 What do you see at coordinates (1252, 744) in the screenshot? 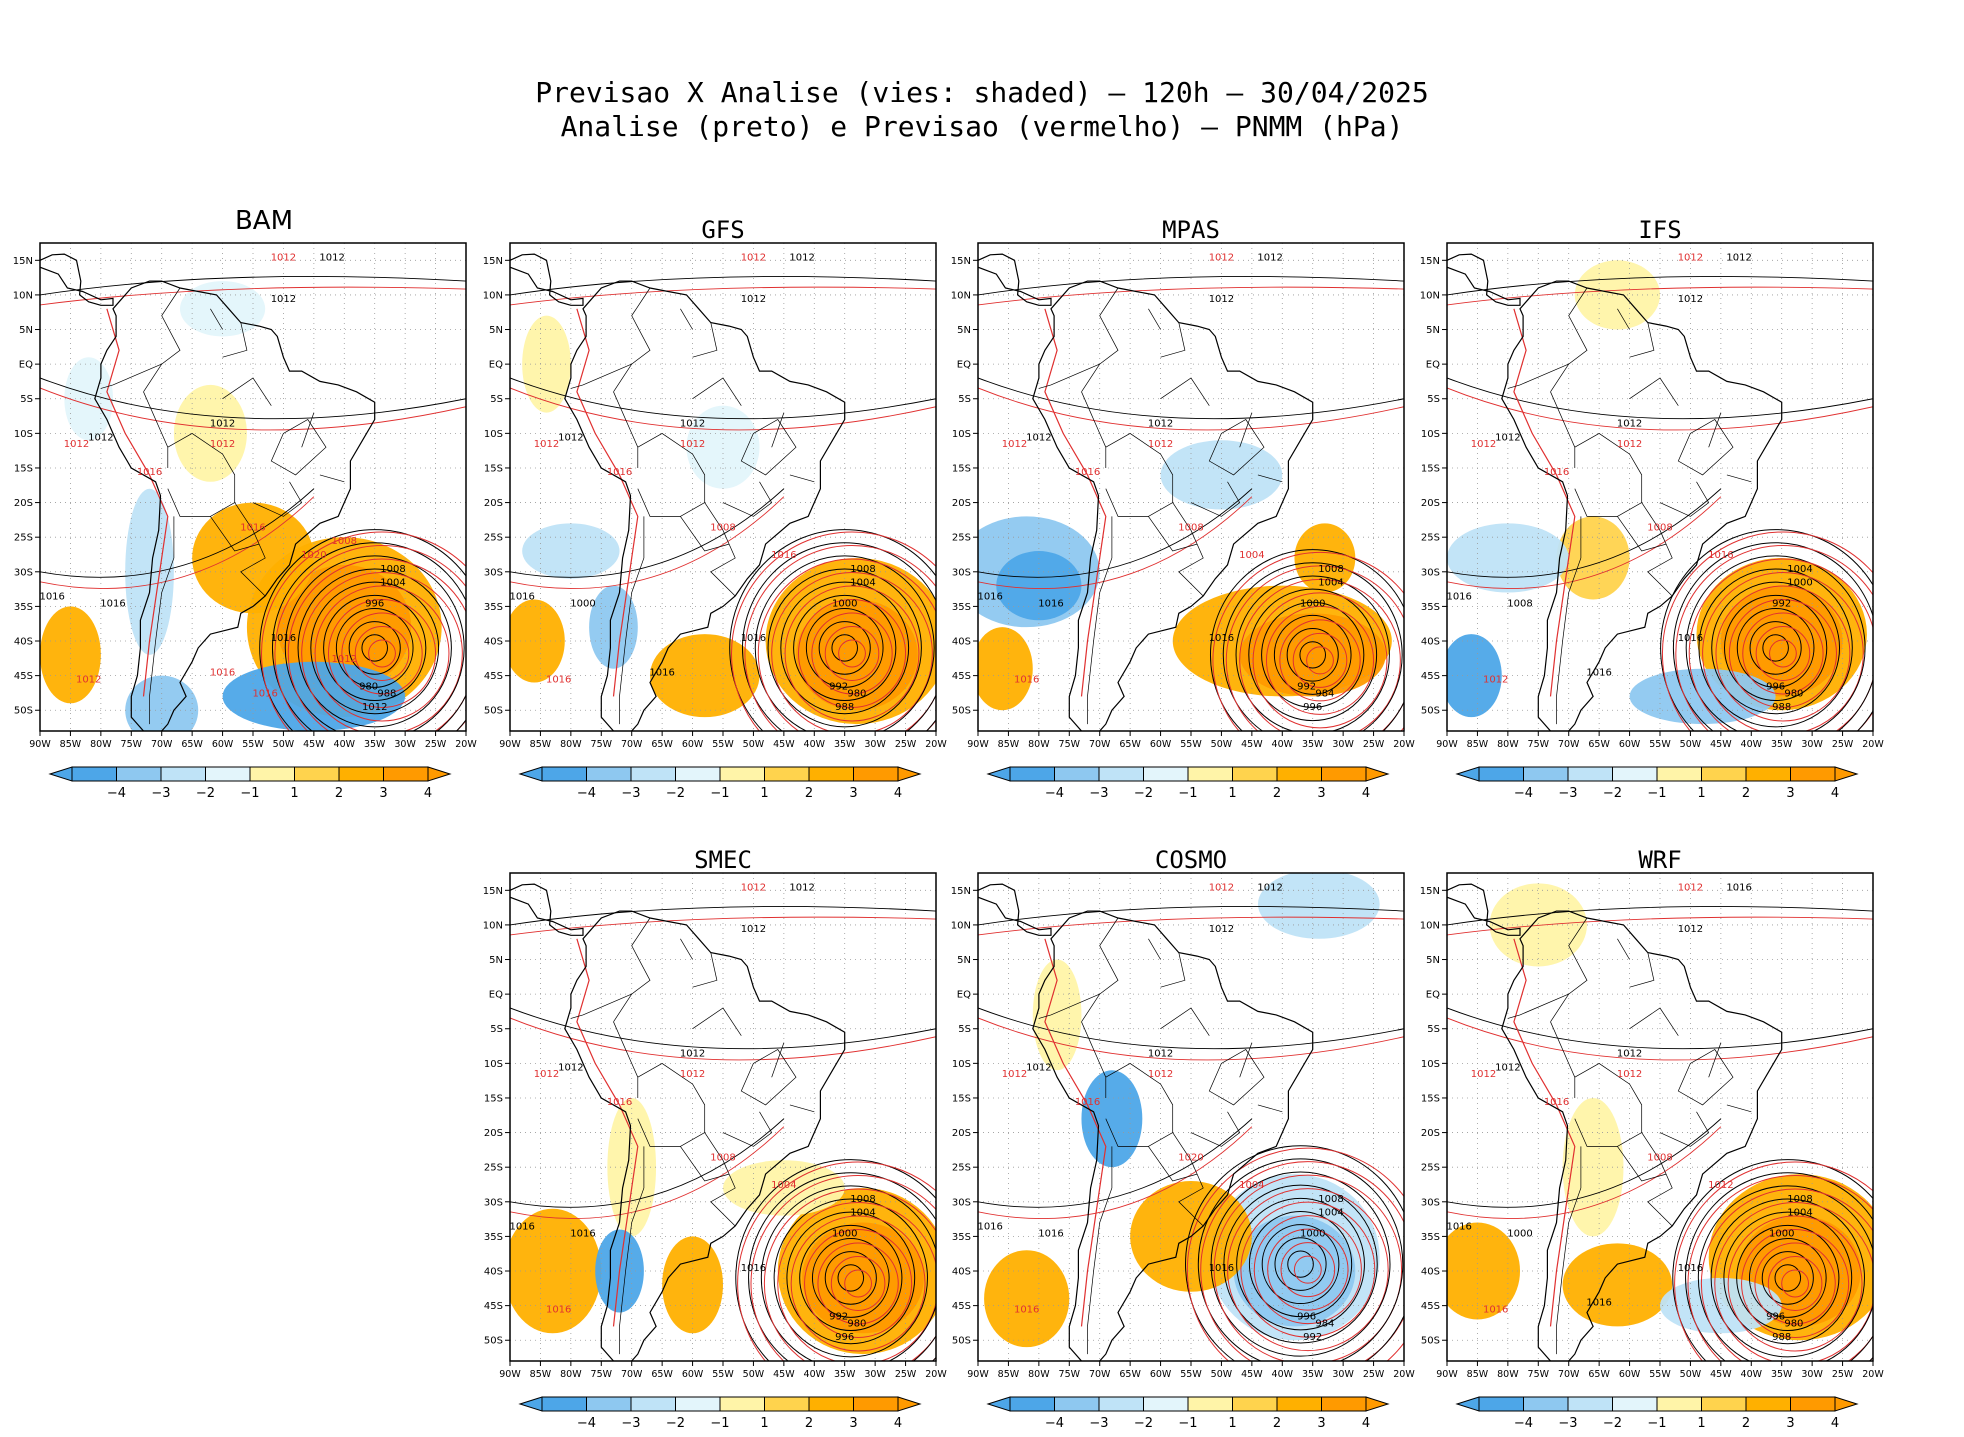
I see `lon-label: 45W` at bounding box center [1252, 744].